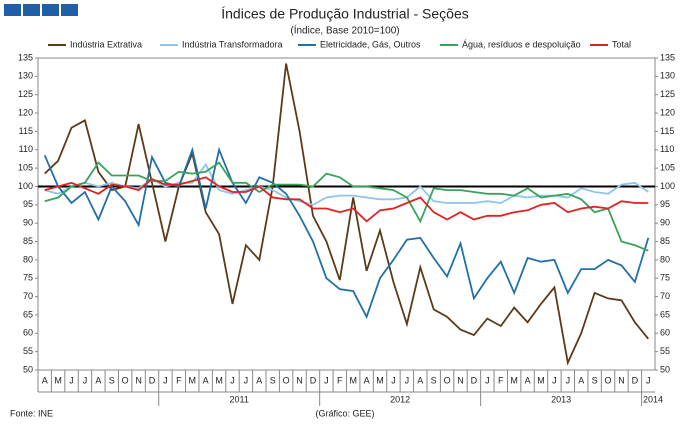  I want to click on y2-tick-label: 115, so click(667, 131).